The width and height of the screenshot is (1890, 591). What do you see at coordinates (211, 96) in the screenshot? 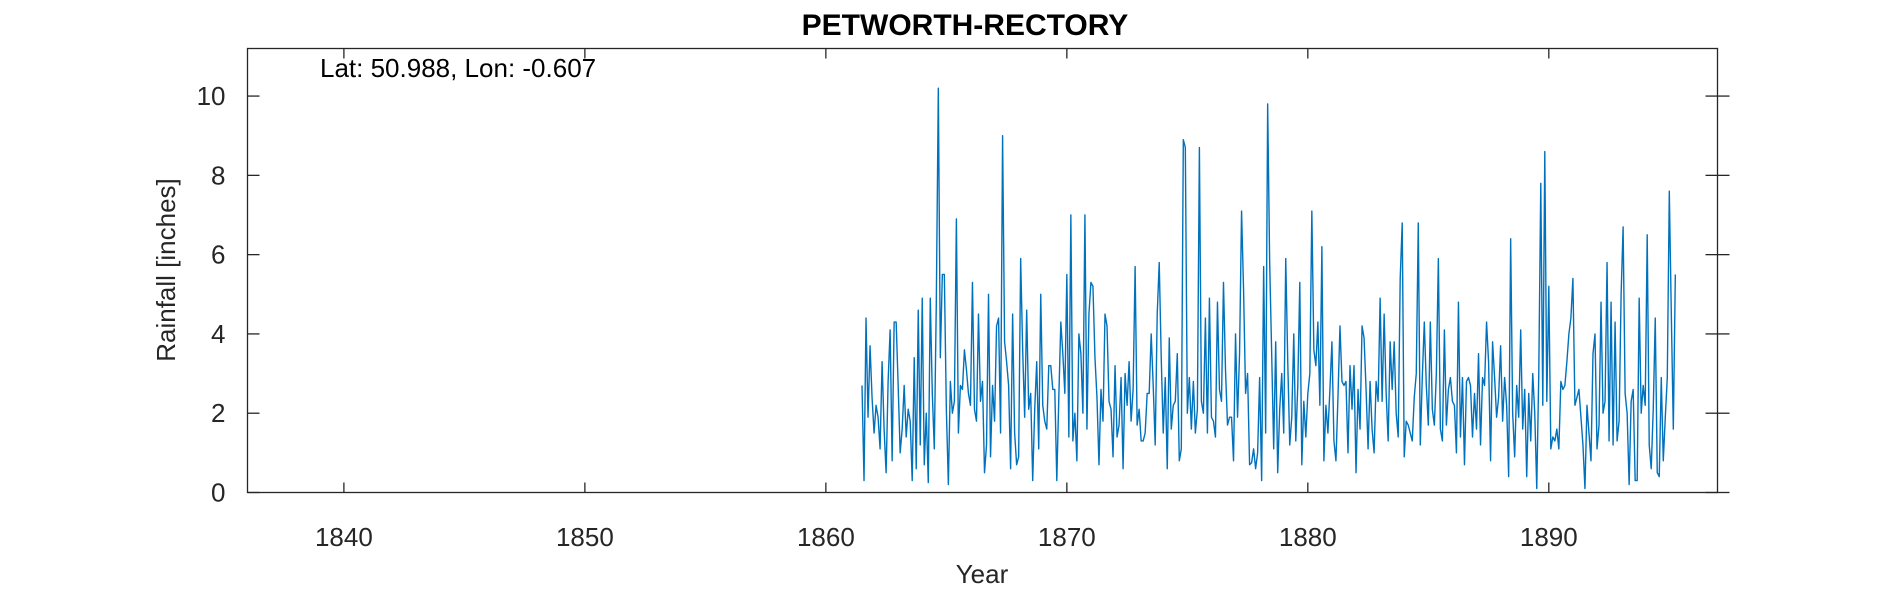
I see `y-tick-label: 10` at bounding box center [211, 96].